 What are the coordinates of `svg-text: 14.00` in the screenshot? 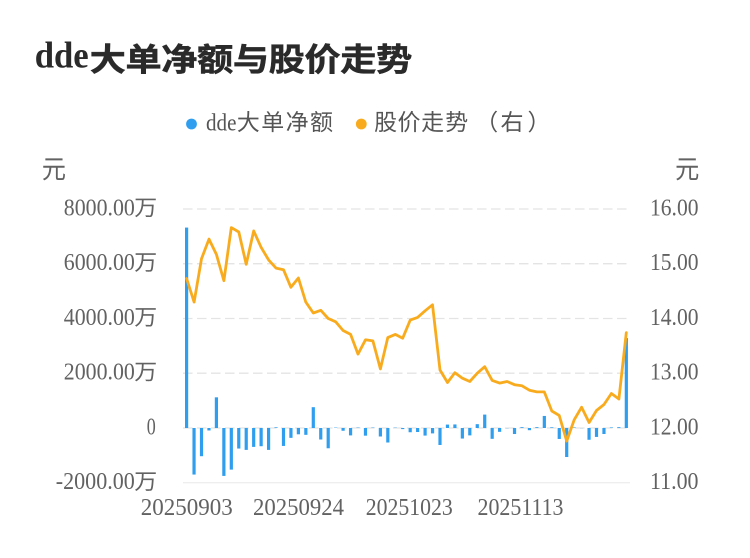 It's located at (674, 318).